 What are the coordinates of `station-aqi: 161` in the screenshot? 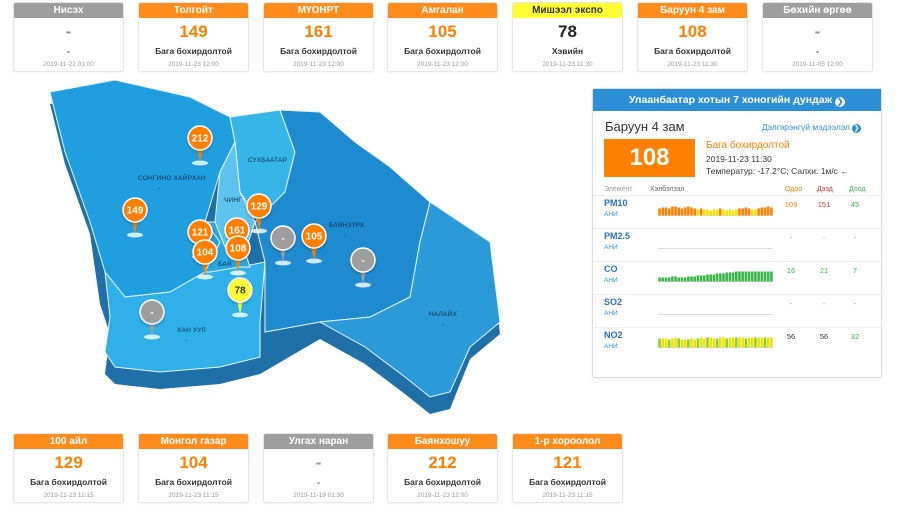 It's located at (318, 31).